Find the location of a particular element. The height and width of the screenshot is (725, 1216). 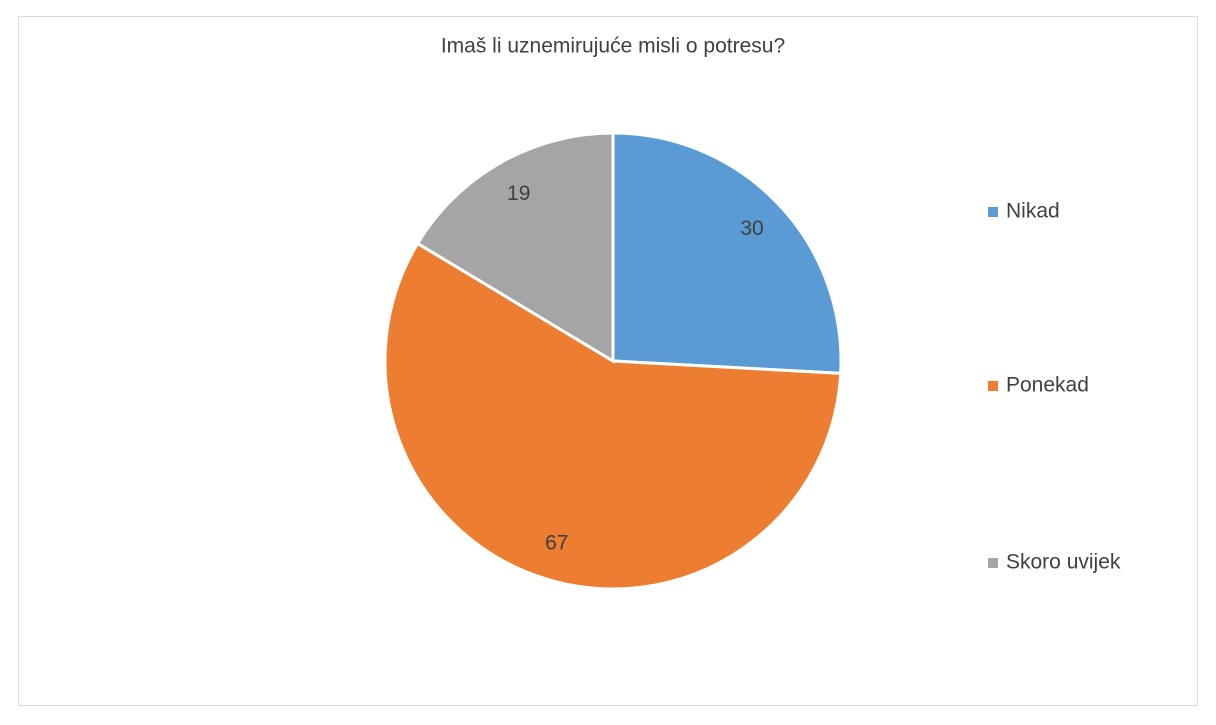

data-label: 30 is located at coordinates (751, 228).